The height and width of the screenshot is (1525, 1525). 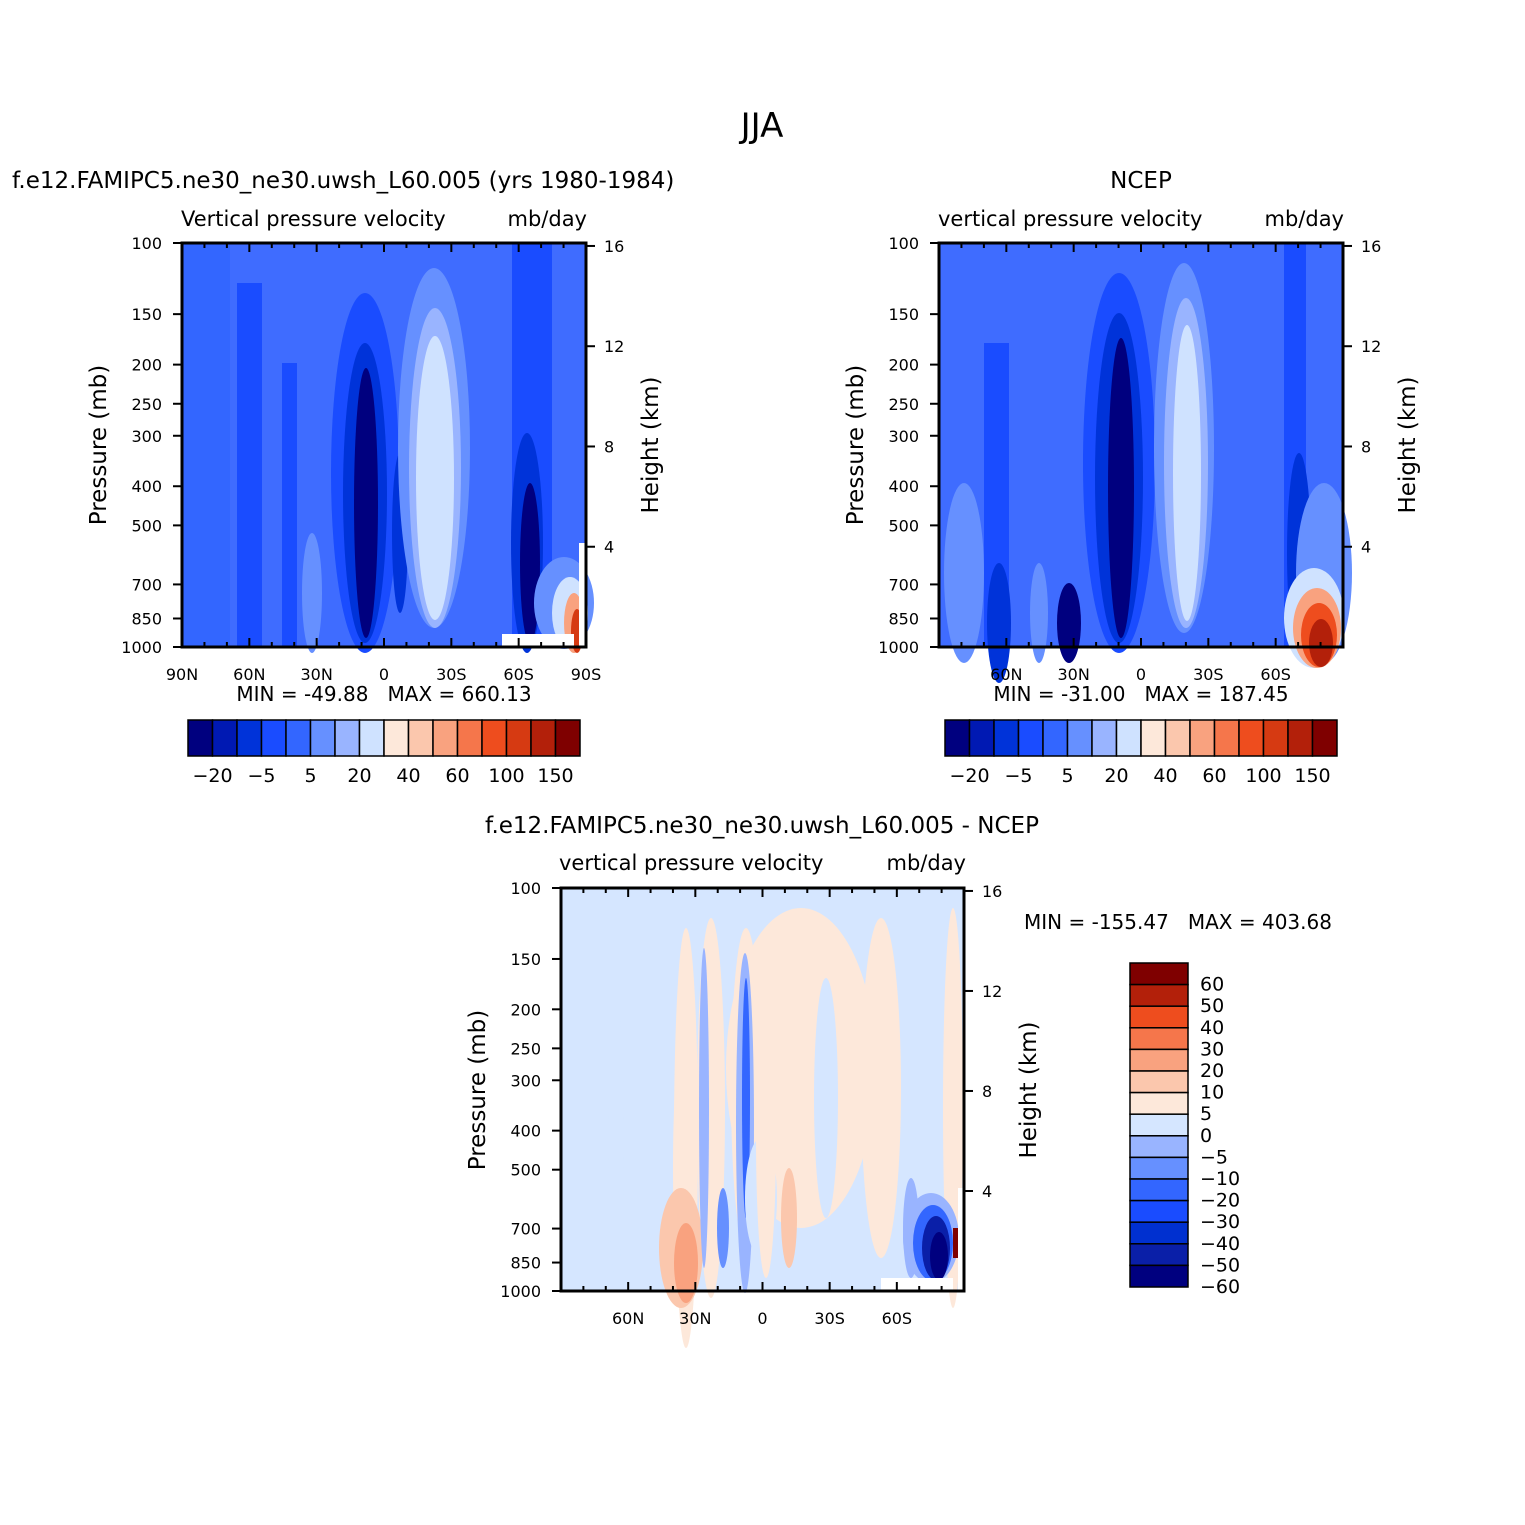 I want to click on y-tick-label: 850, so click(x=146, y=618).